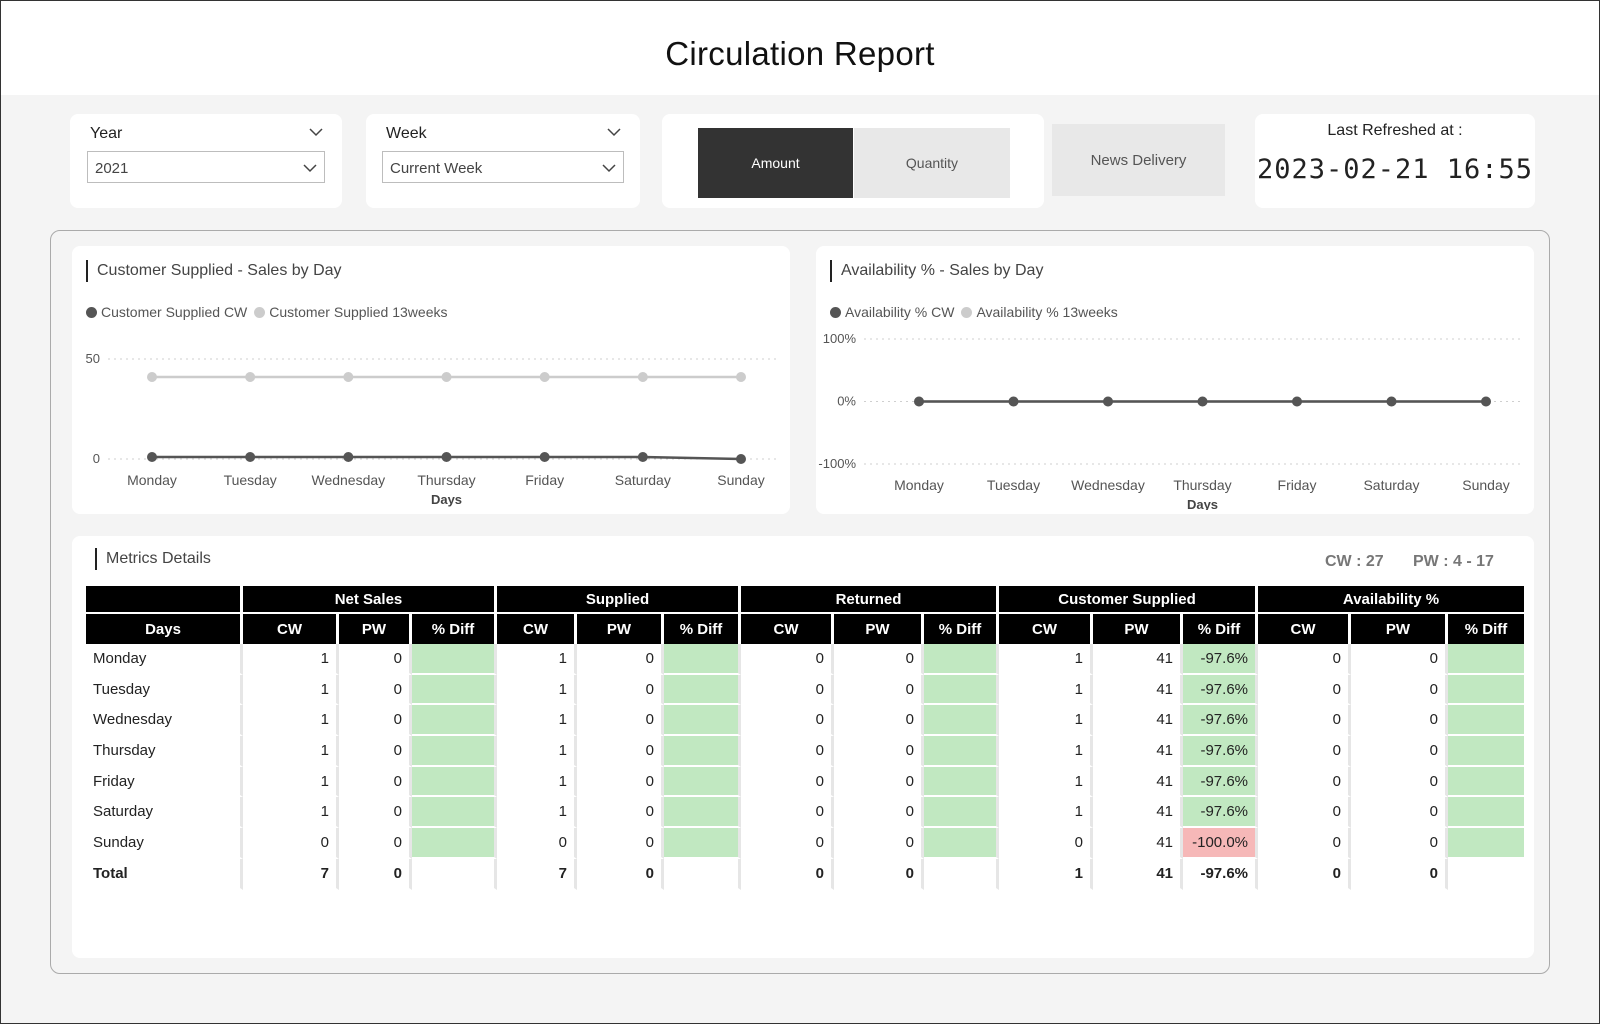  I want to click on x-tick-label: Sunday, so click(1485, 485).